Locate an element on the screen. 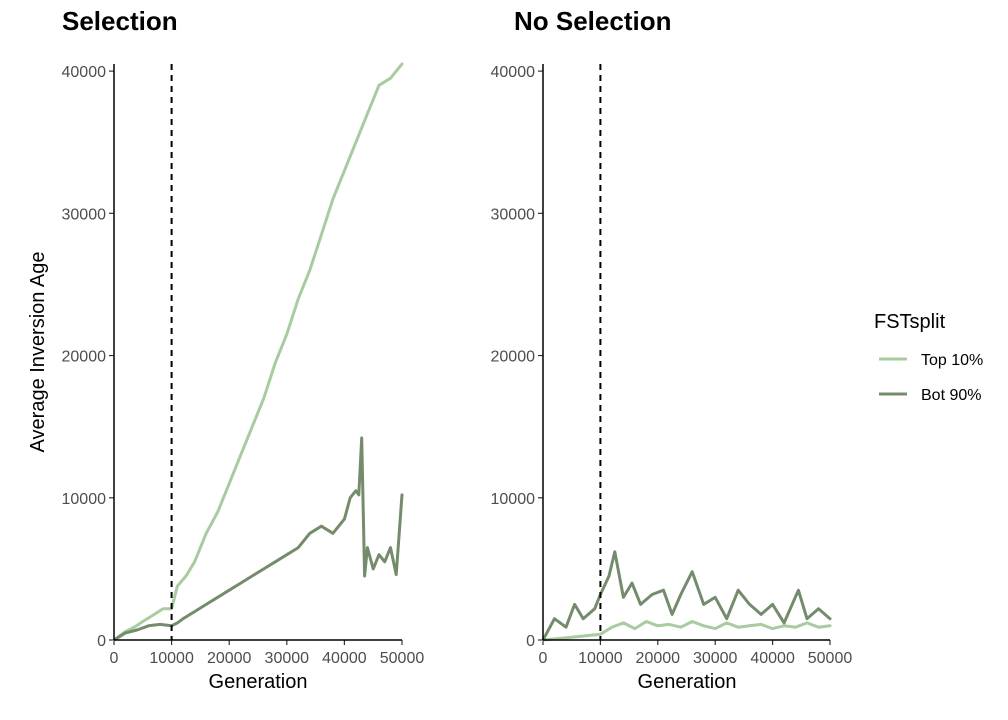  series-lines is located at coordinates (686, 596).